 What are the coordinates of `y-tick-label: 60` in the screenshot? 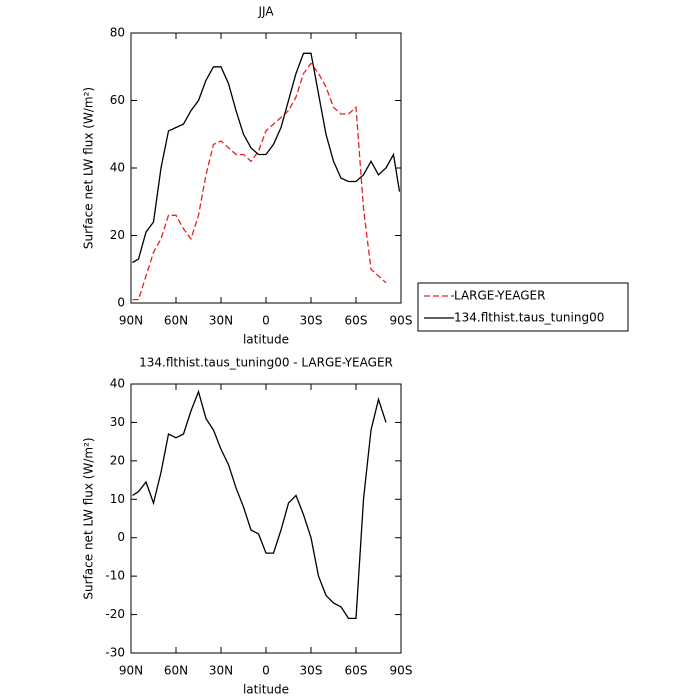 It's located at (117, 100).